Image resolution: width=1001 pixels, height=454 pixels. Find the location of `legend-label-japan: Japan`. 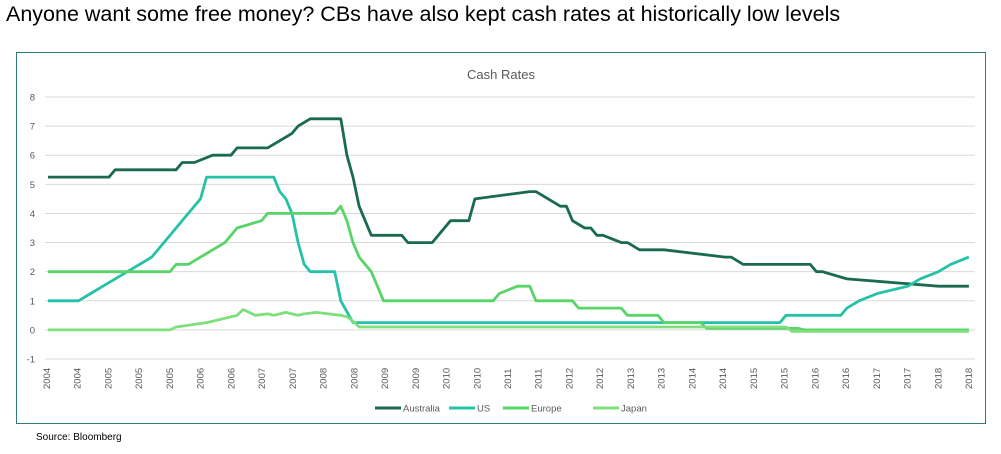

legend-label-japan: Japan is located at coordinates (634, 409).